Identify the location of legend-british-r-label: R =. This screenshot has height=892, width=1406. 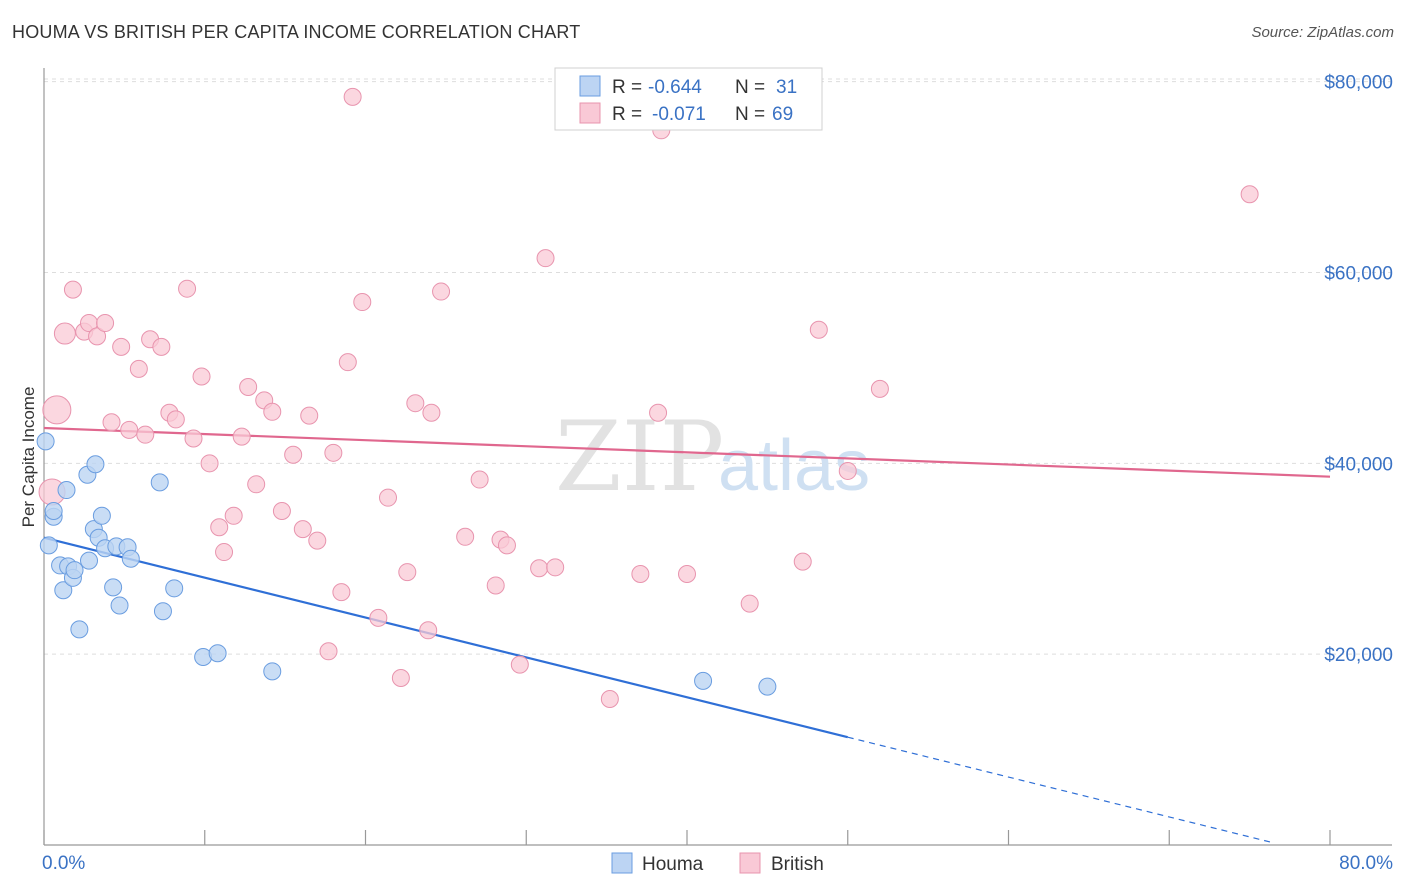
(627, 114).